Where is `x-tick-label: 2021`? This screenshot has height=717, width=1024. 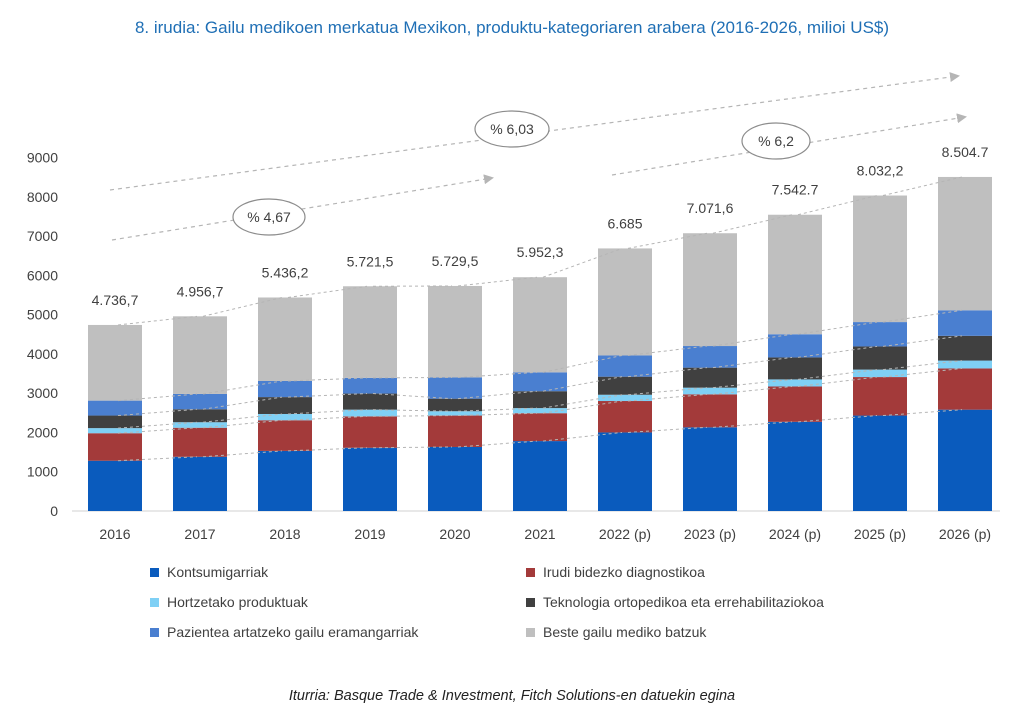
x-tick-label: 2021 is located at coordinates (539, 534).